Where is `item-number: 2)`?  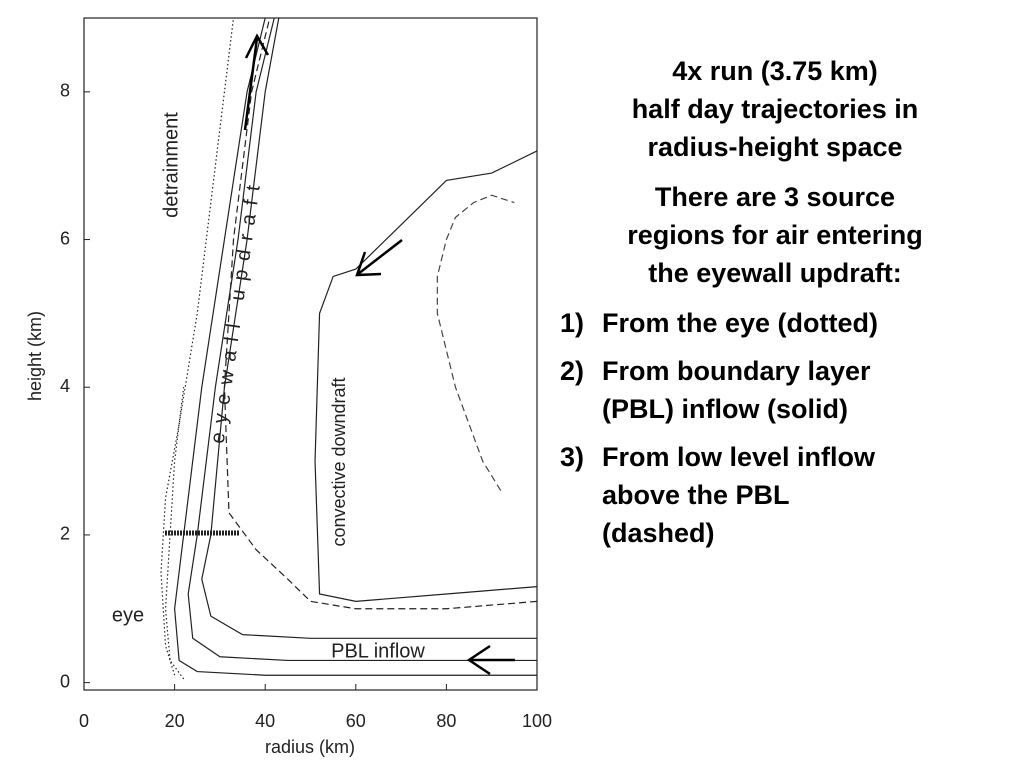
item-number: 2) is located at coordinates (572, 371).